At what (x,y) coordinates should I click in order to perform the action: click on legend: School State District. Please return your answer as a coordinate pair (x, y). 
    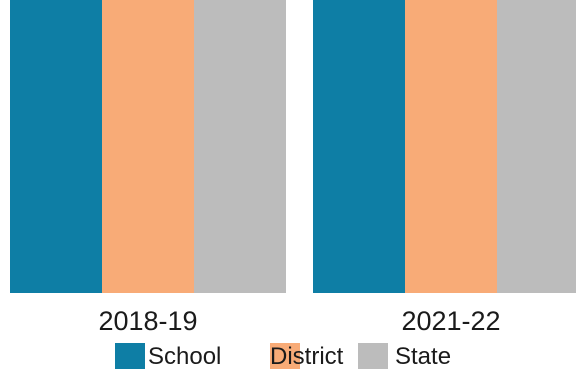
    Looking at the image, I should click on (283, 356).